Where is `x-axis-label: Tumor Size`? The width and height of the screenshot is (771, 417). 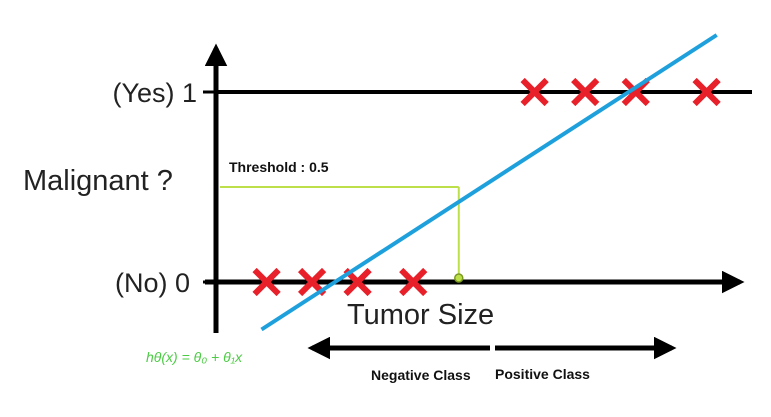
x-axis-label: Tumor Size is located at coordinates (420, 315).